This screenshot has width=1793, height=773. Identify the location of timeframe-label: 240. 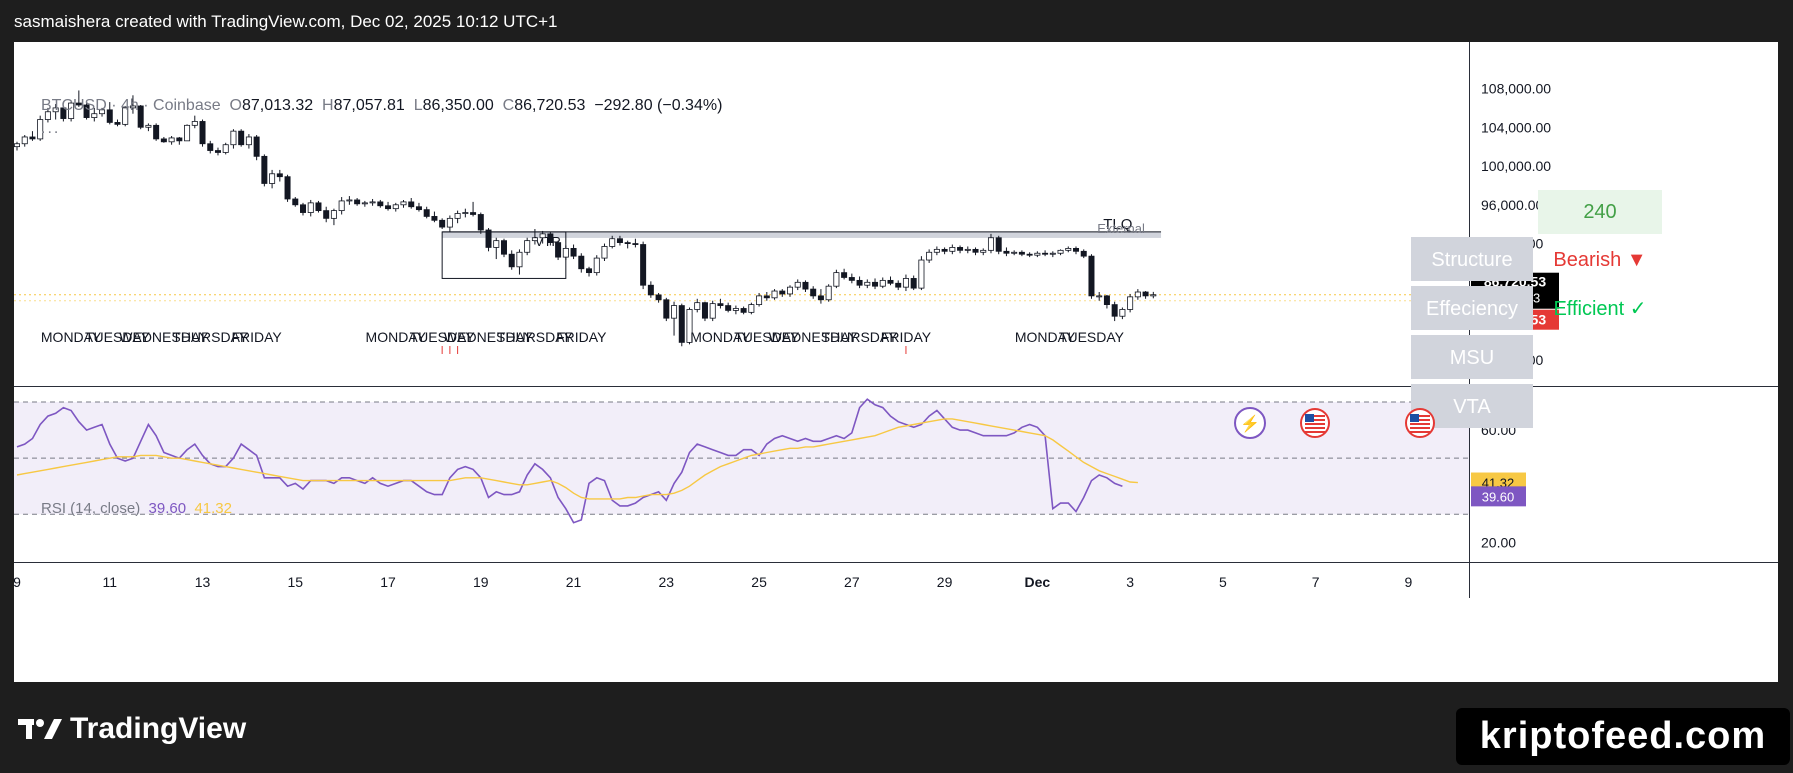
(1599, 212).